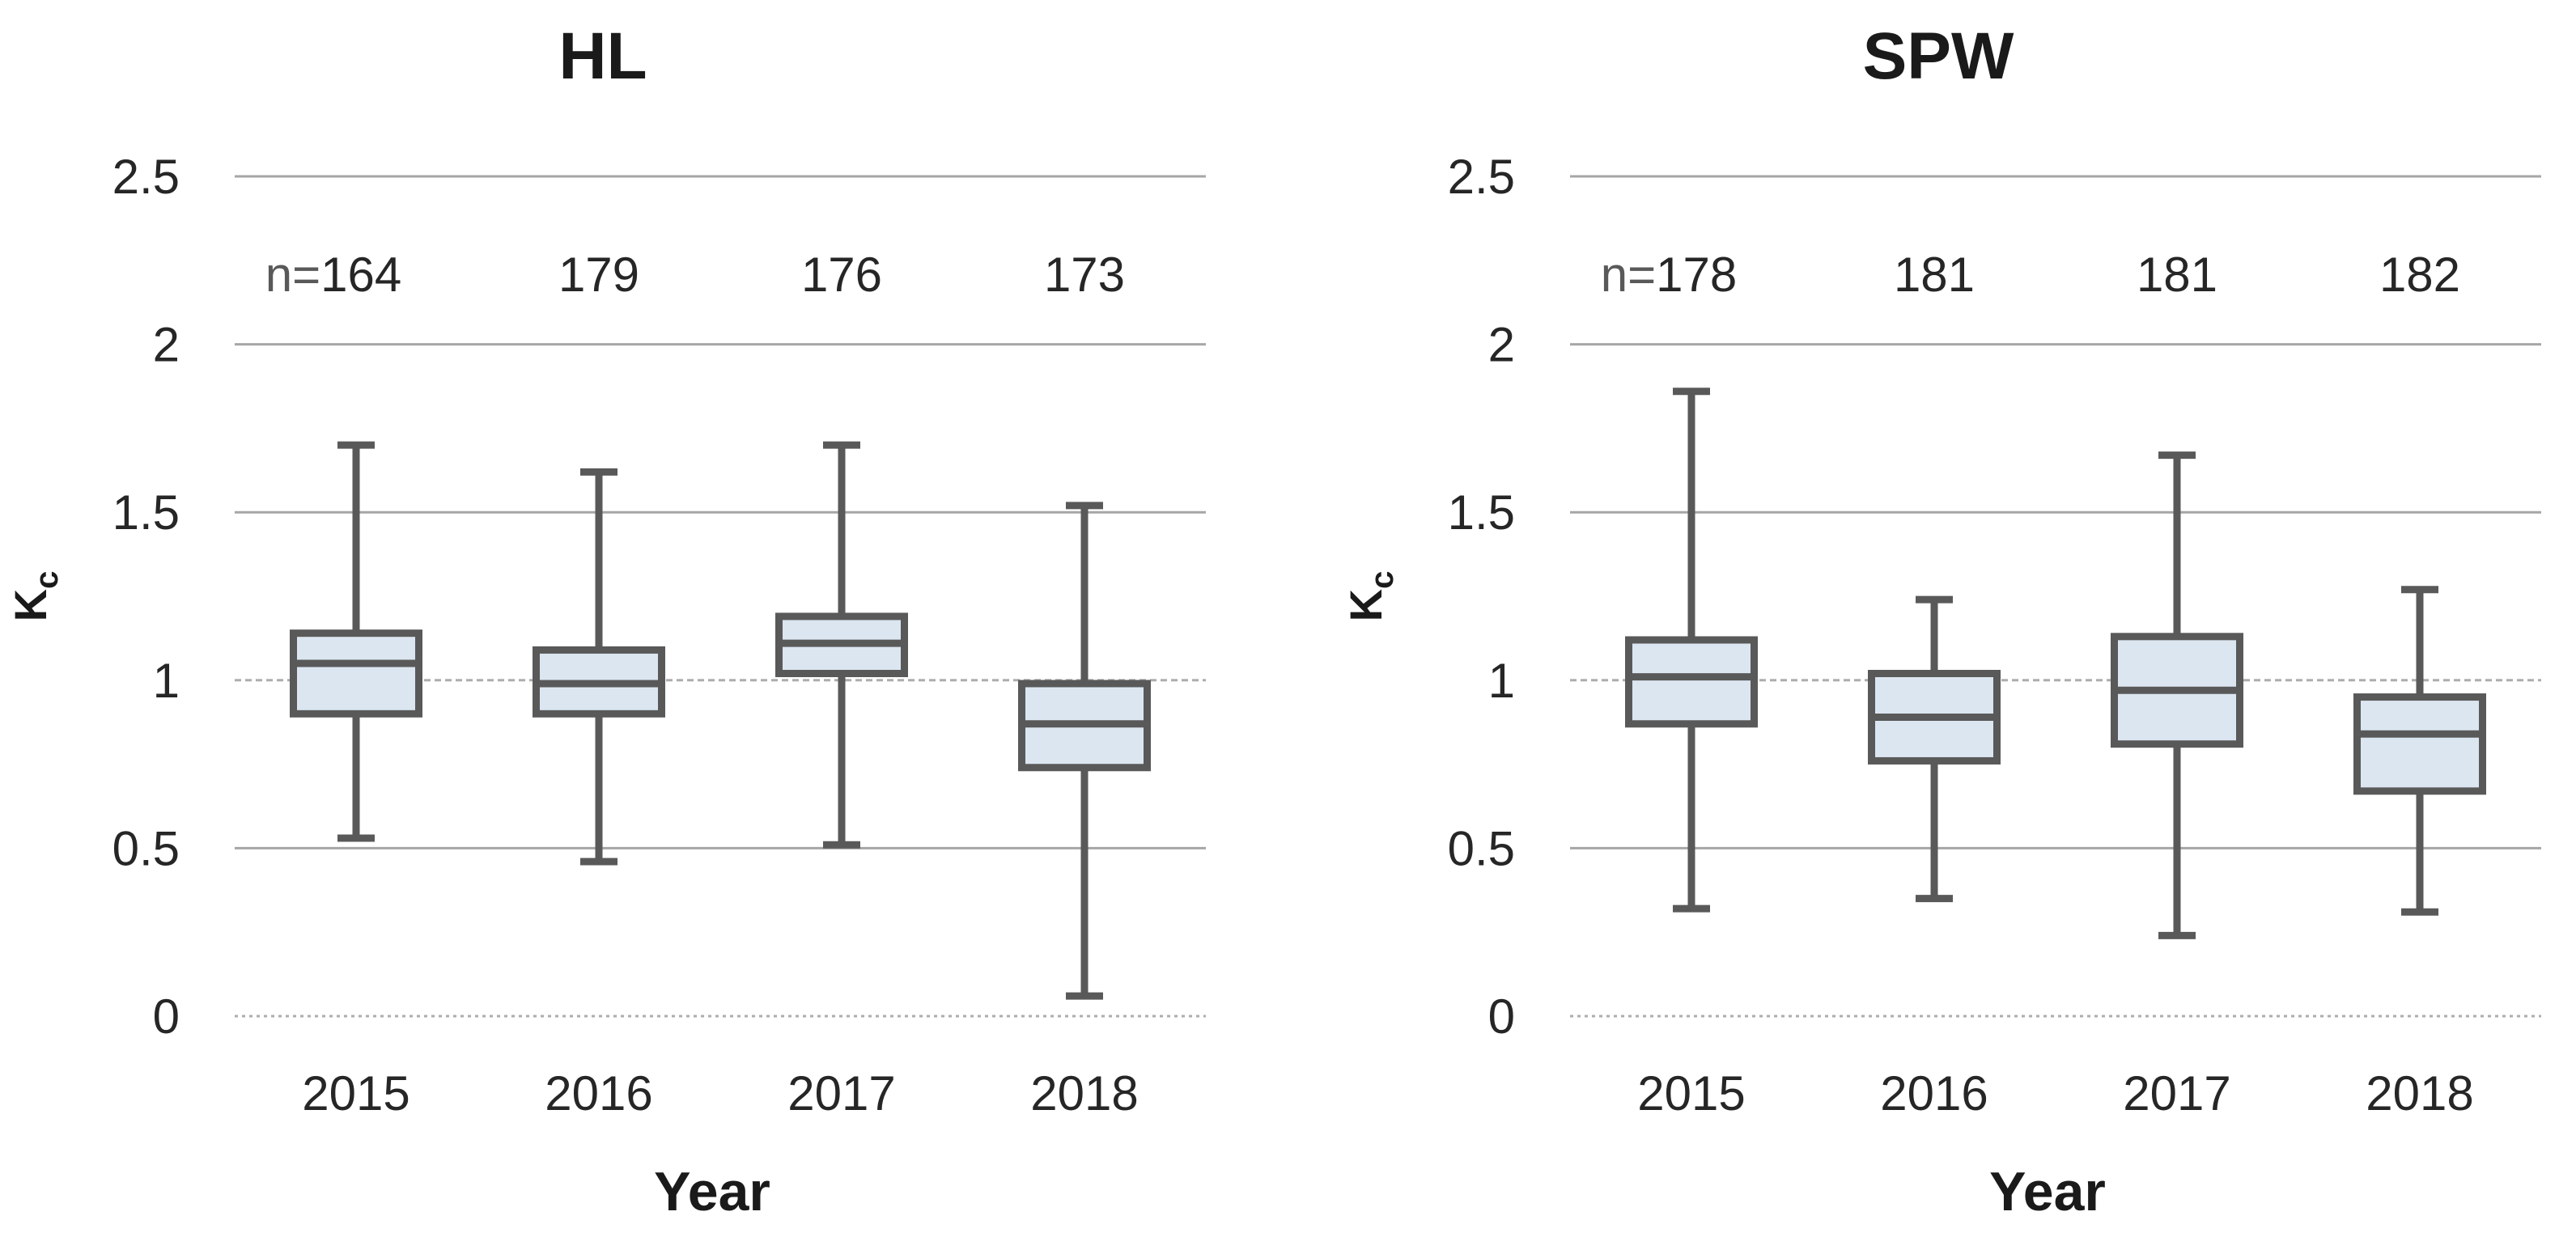  What do you see at coordinates (333, 275) in the screenshot?
I see `sample-size-label: n=164` at bounding box center [333, 275].